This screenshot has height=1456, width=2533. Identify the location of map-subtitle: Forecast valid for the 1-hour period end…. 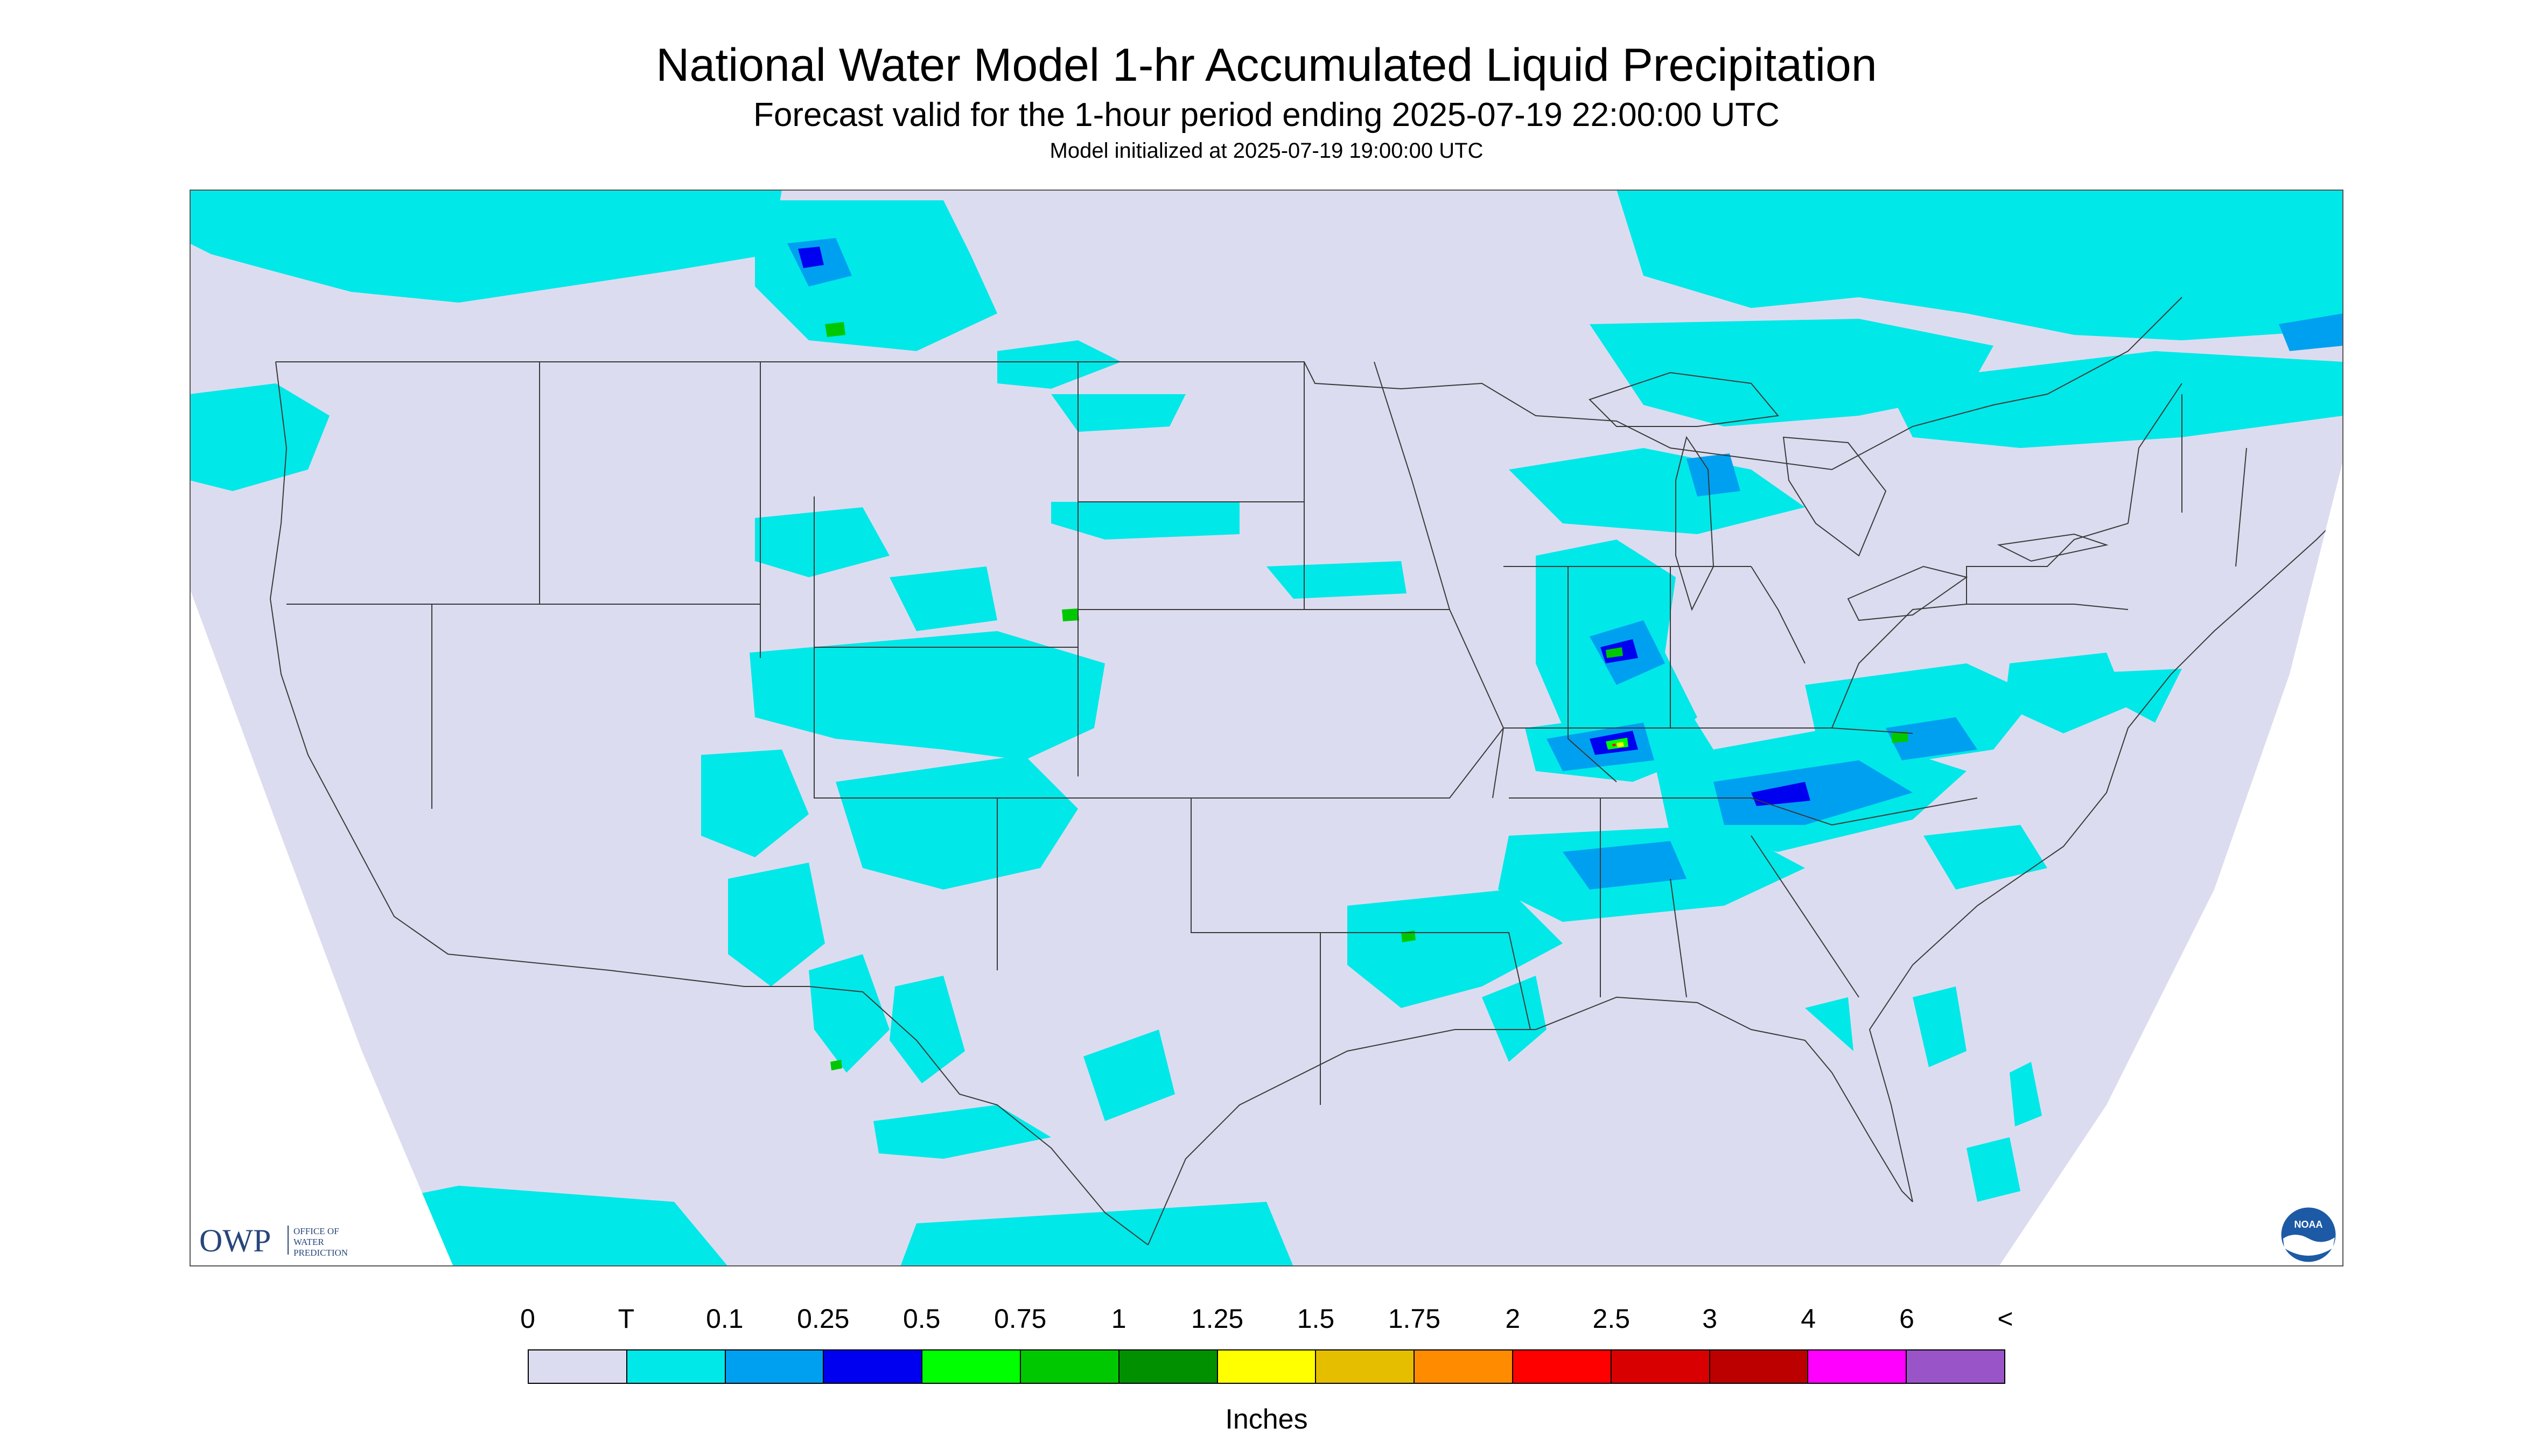
(1266, 115).